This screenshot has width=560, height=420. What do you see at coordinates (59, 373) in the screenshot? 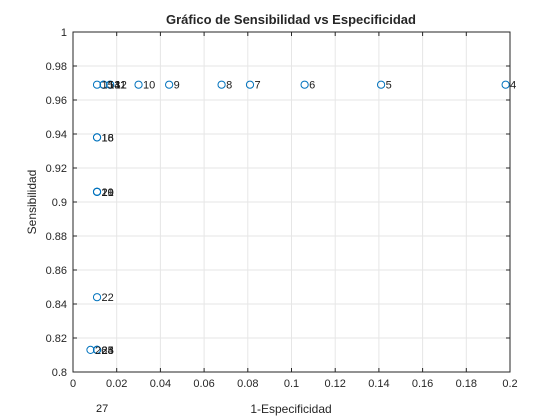
I see `y-tick-label: 0.8` at bounding box center [59, 373].